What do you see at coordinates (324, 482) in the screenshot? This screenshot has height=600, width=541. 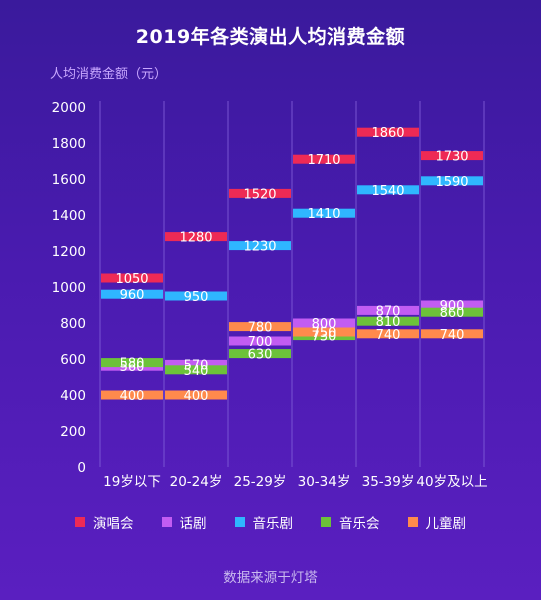 I see `x-category-label: 30-34岁` at bounding box center [324, 482].